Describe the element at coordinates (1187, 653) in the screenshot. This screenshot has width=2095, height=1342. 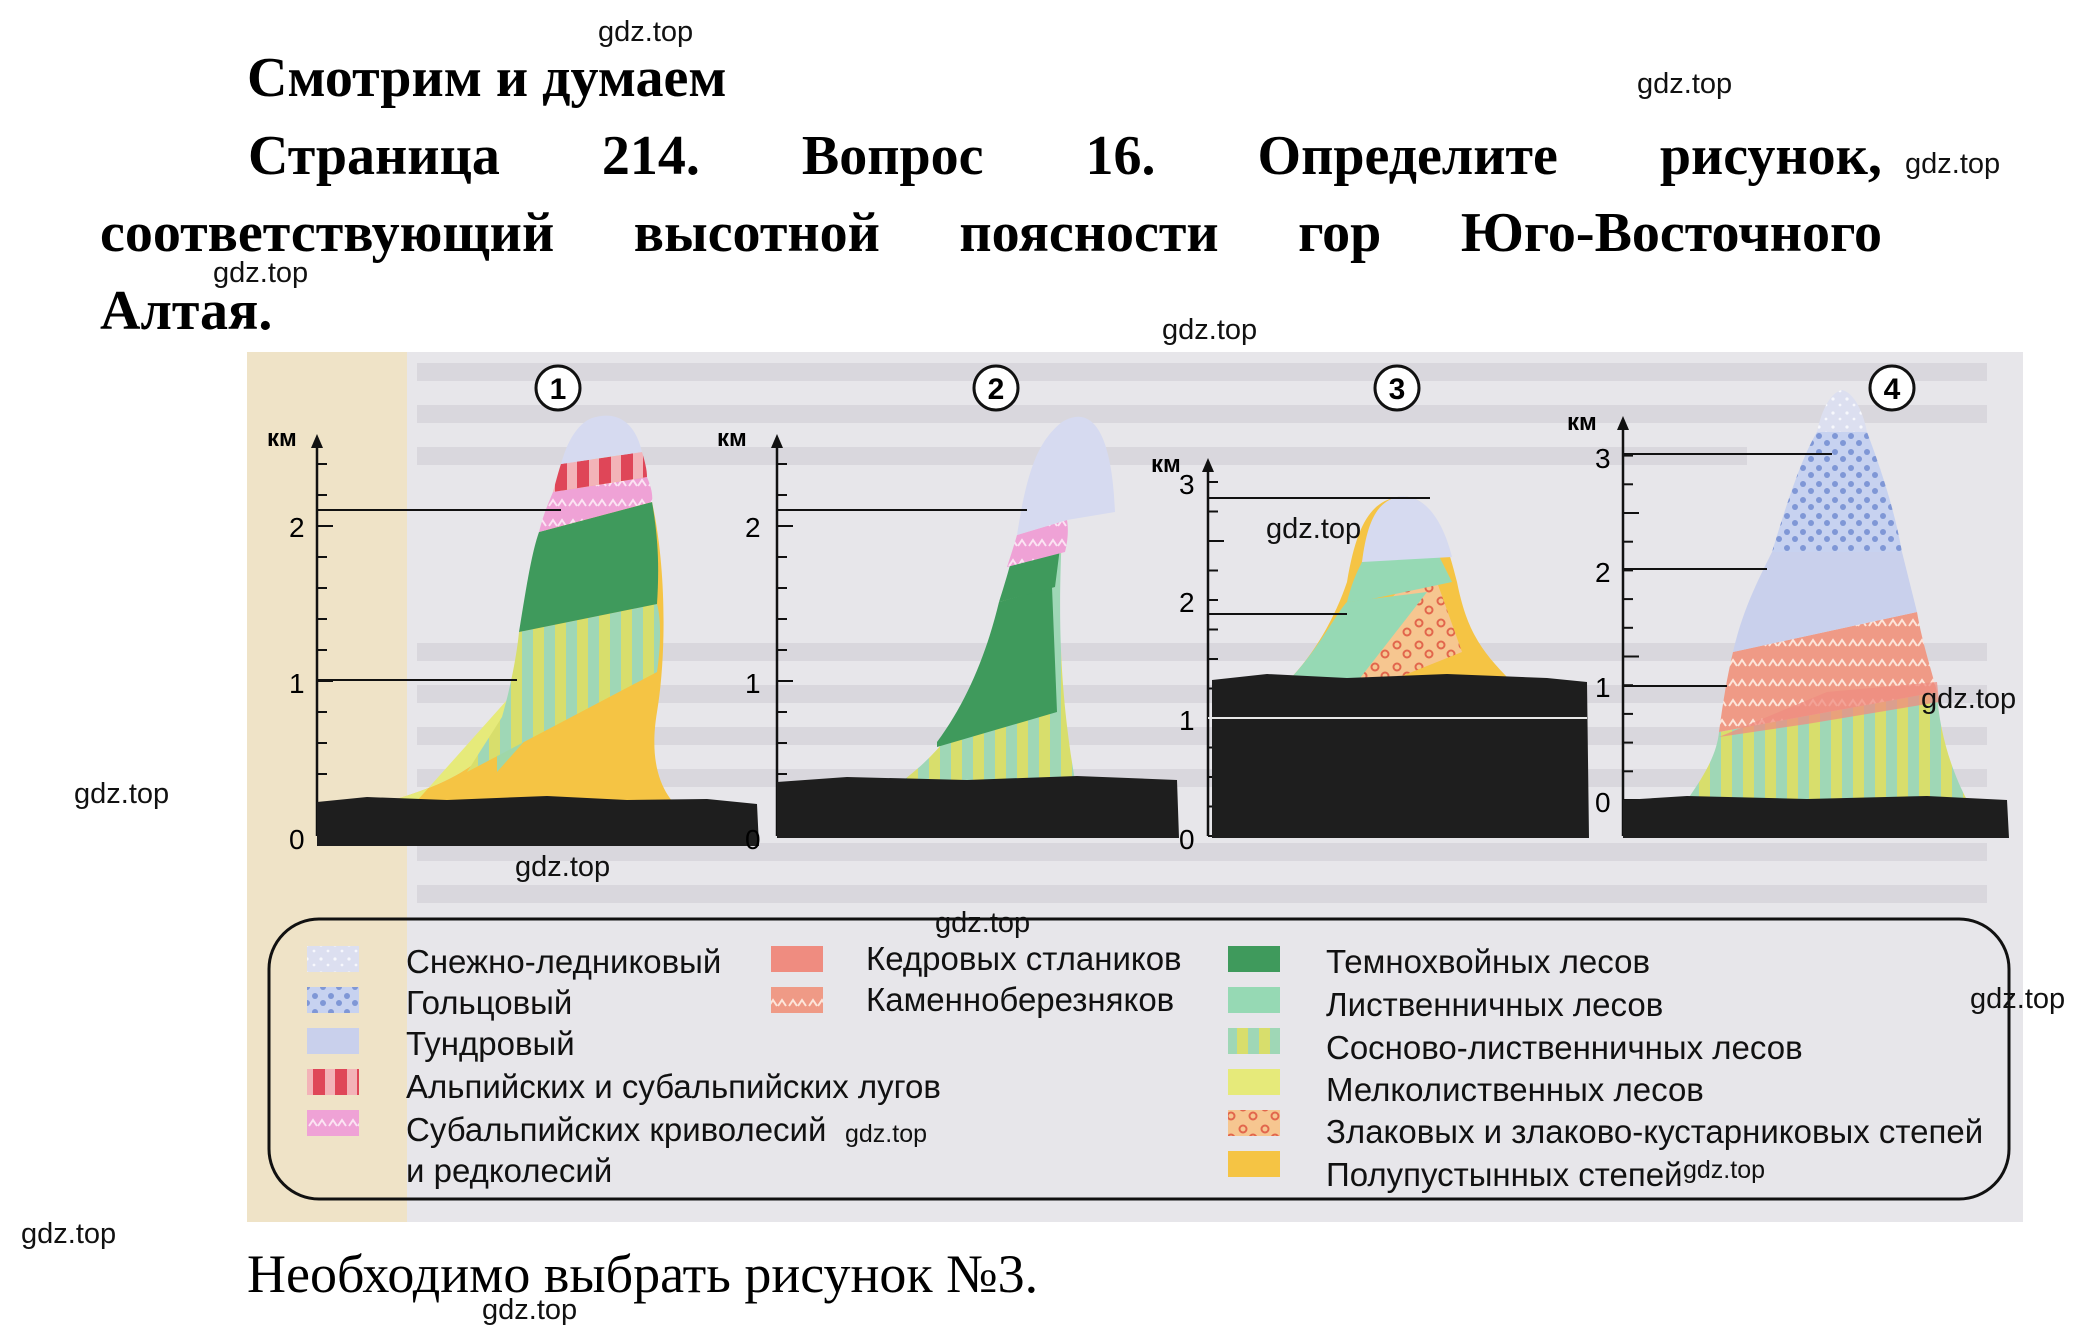
I see `y-axis: км 0 1 2 3` at that location.